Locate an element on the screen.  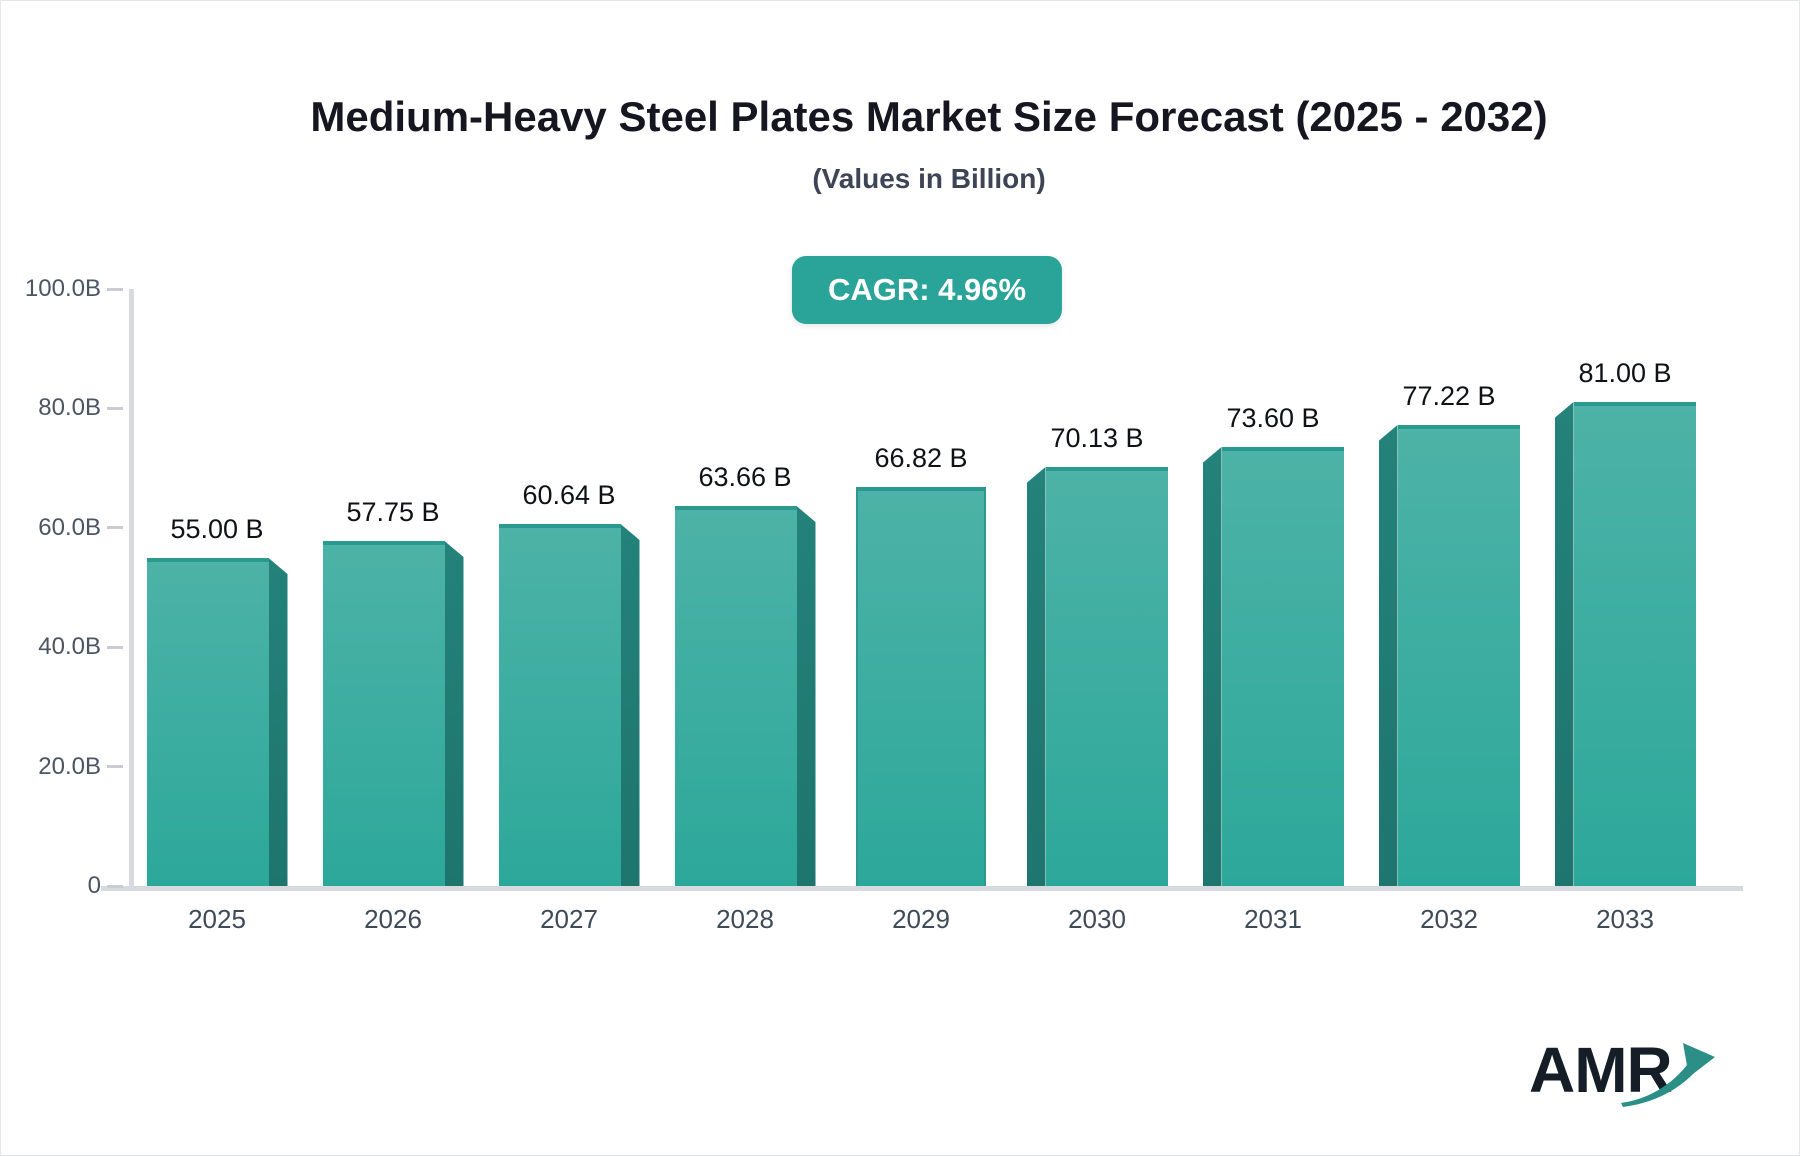
bar-value-label: 77.22 B is located at coordinates (1449, 396).